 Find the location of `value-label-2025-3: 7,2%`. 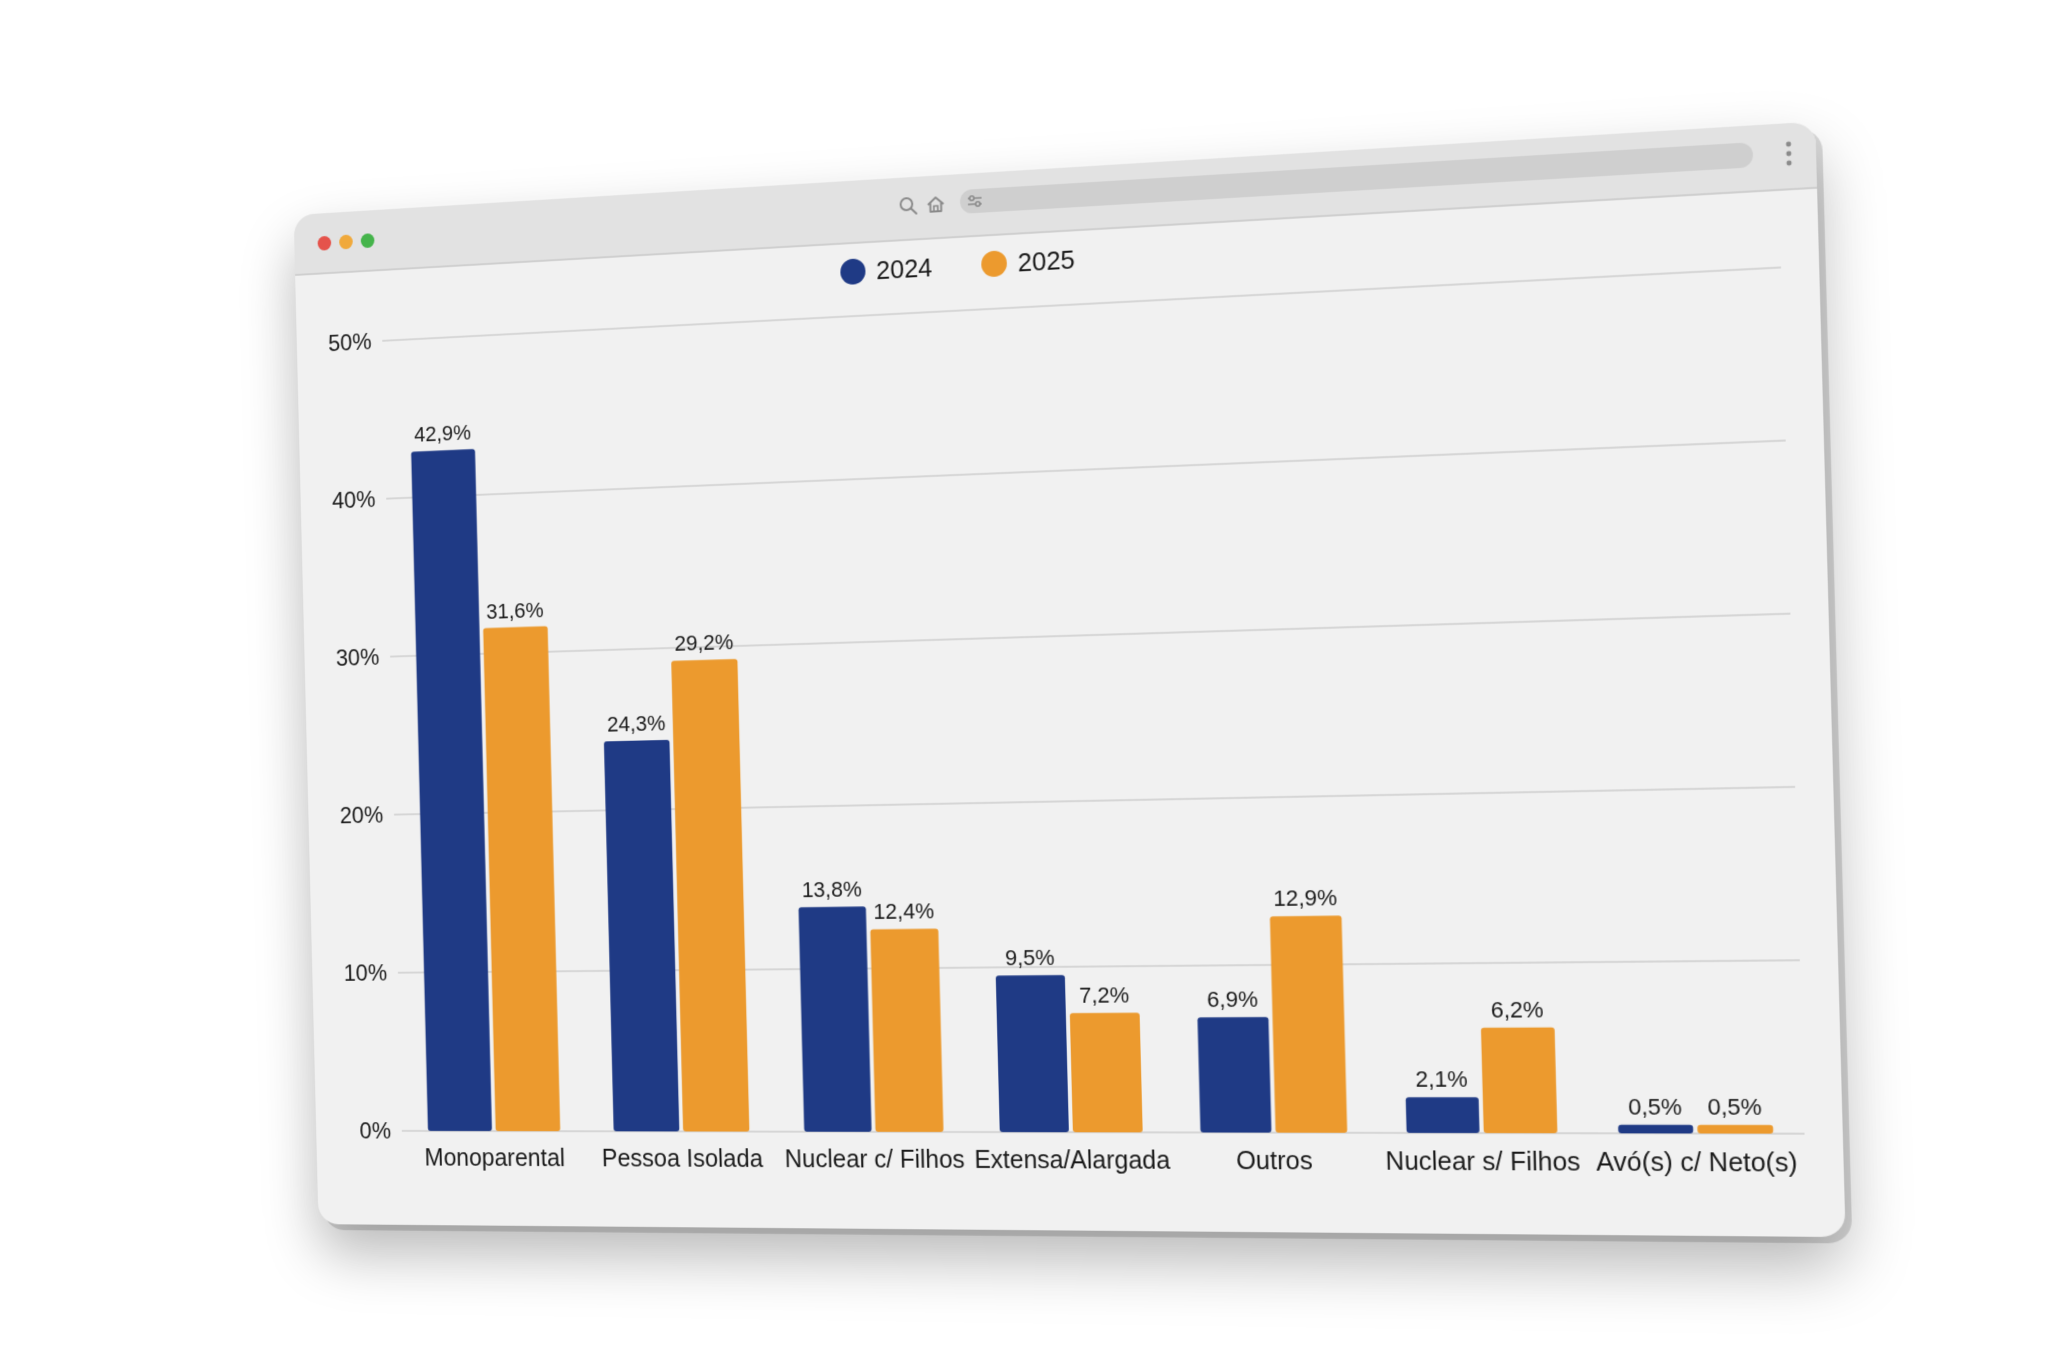

value-label-2025-3: 7,2% is located at coordinates (1104, 995).